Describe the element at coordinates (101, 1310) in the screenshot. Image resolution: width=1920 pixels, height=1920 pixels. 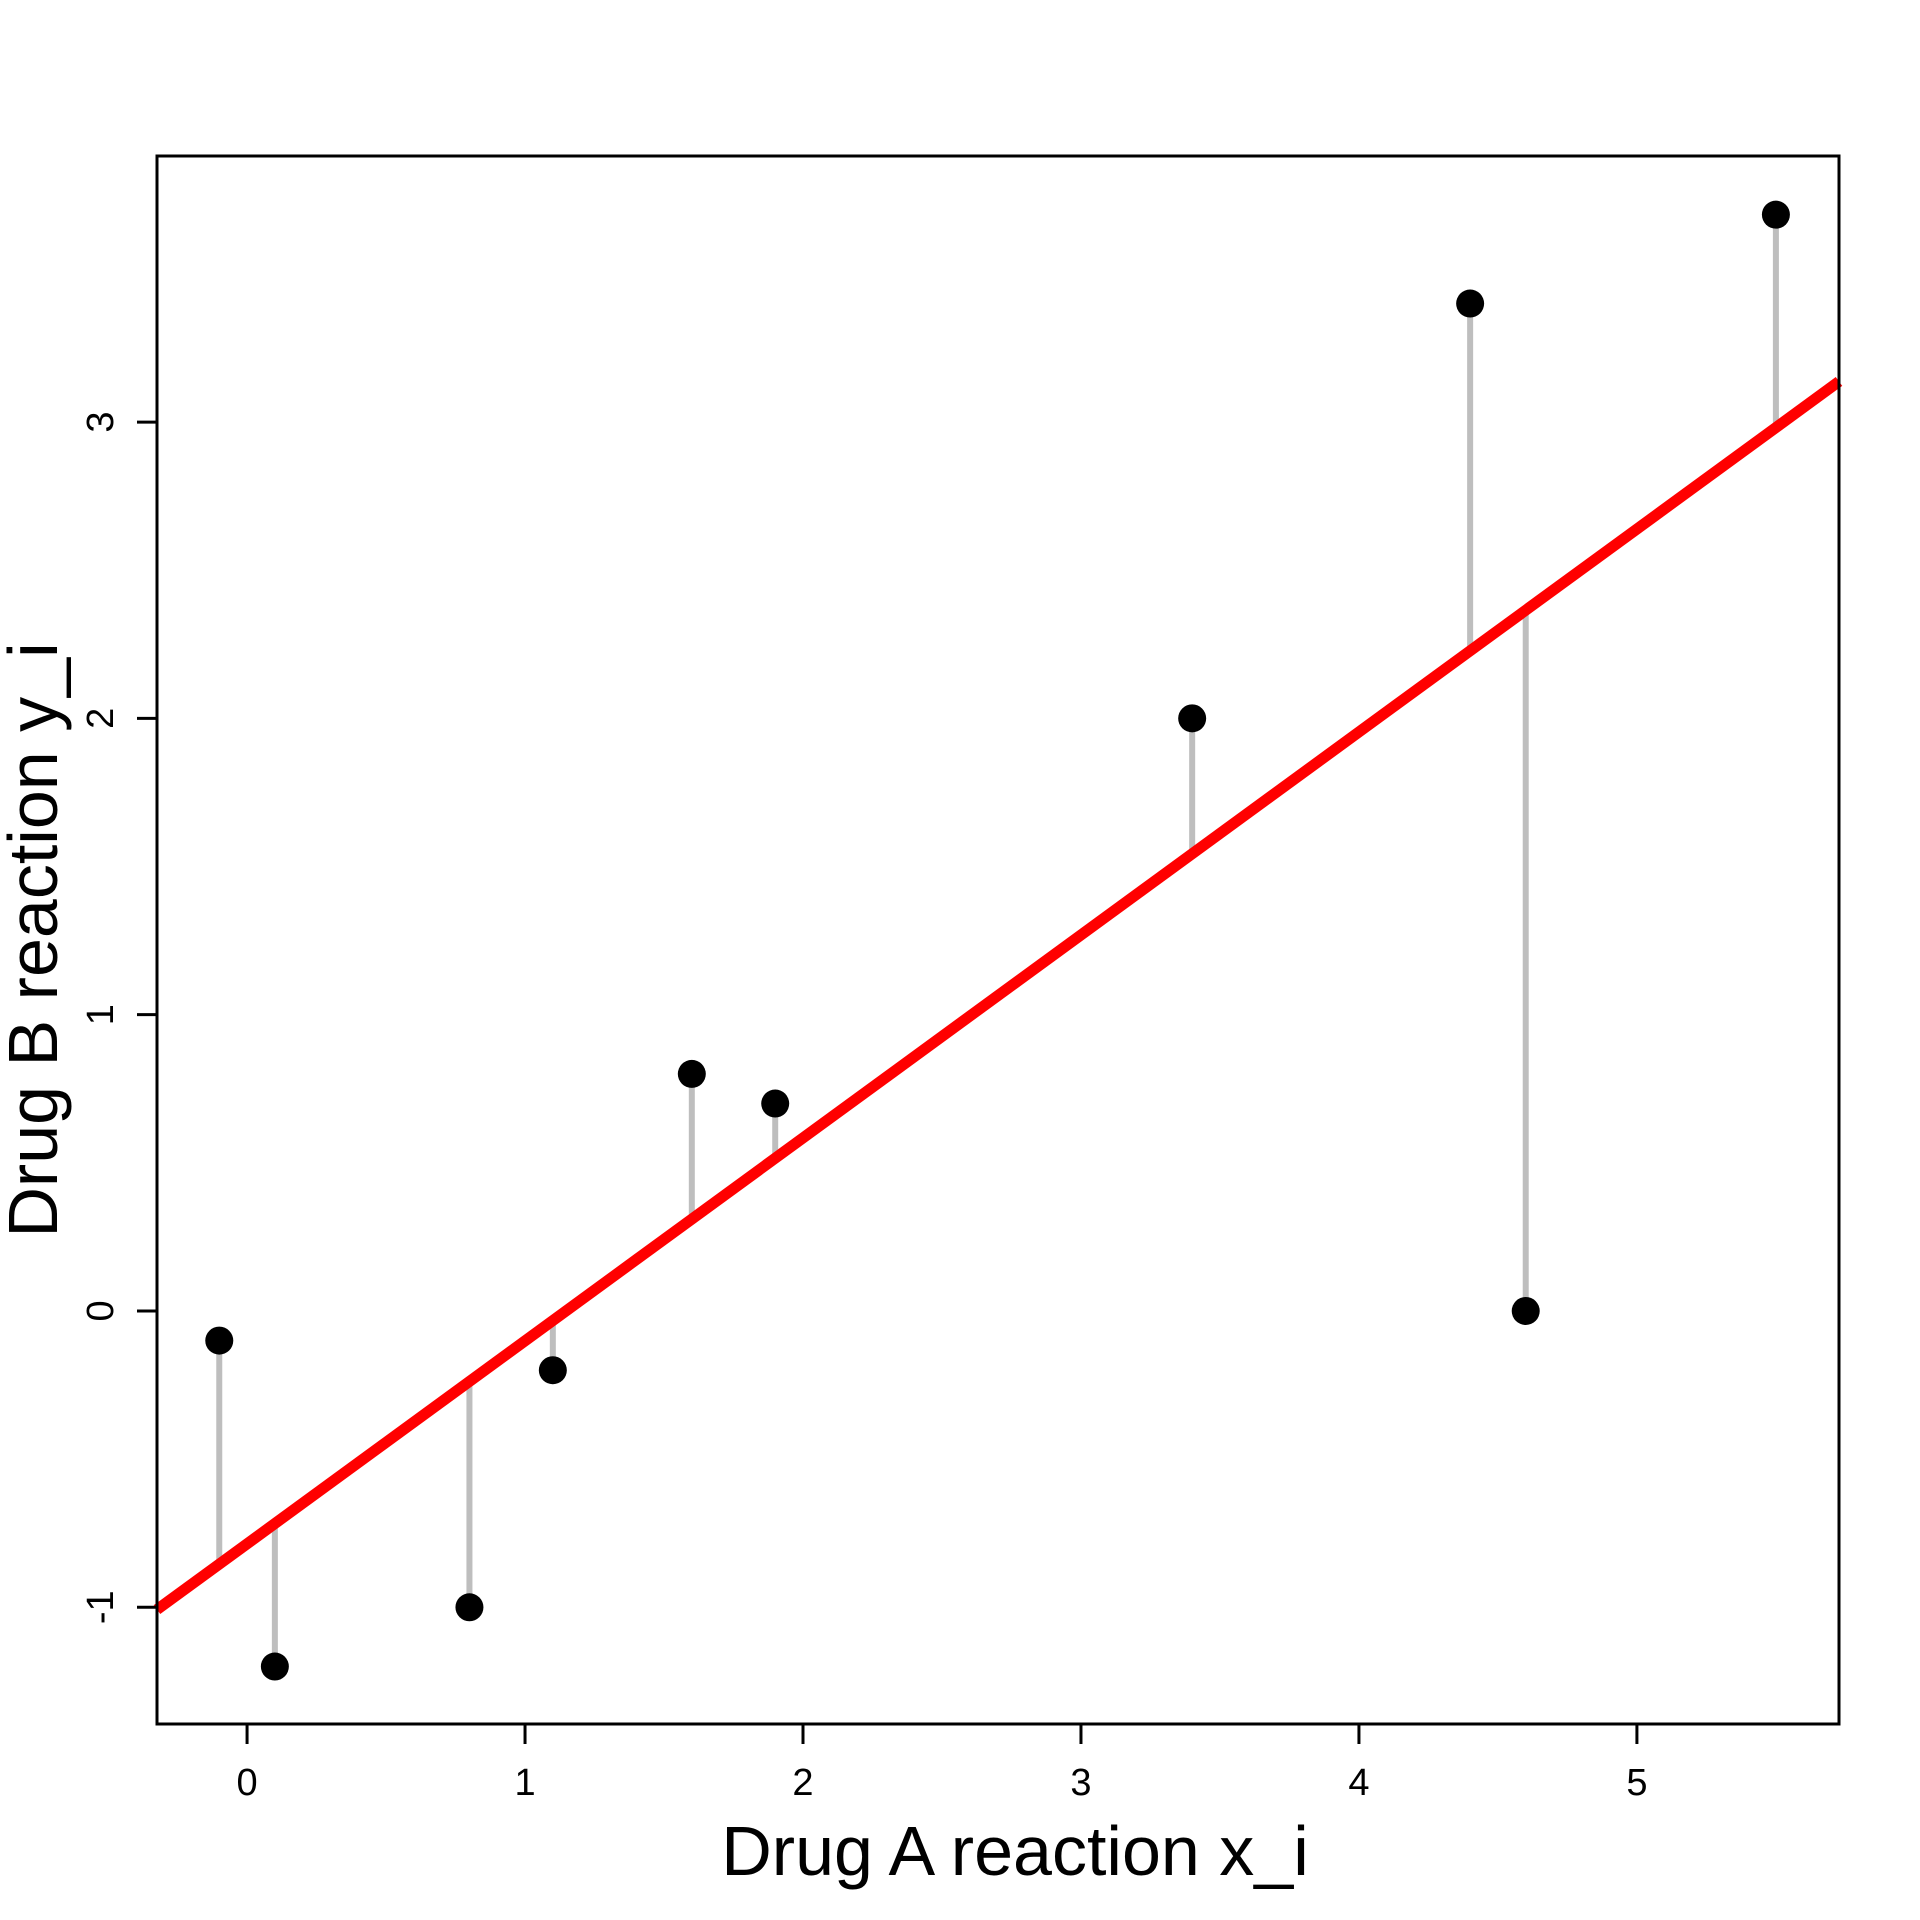
I see `y-tick-label: 0` at that location.